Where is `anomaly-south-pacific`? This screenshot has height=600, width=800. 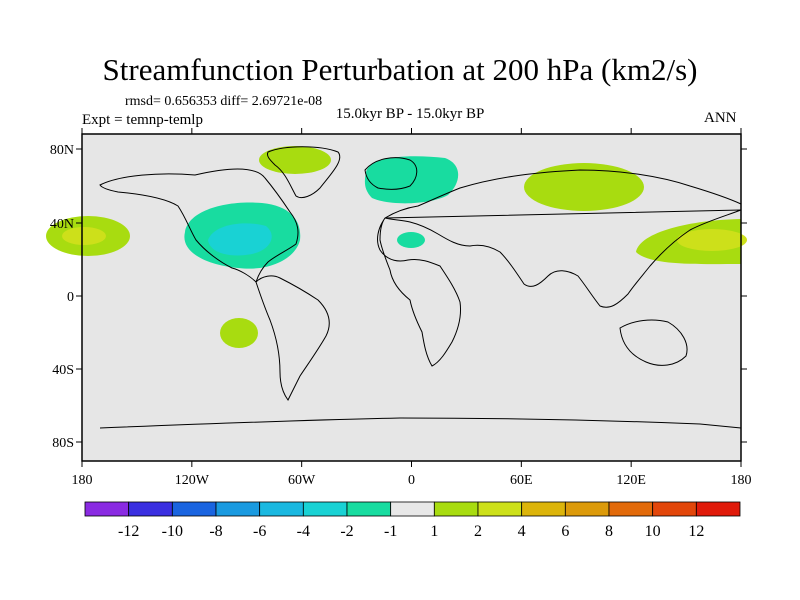 anomaly-south-pacific is located at coordinates (239, 333).